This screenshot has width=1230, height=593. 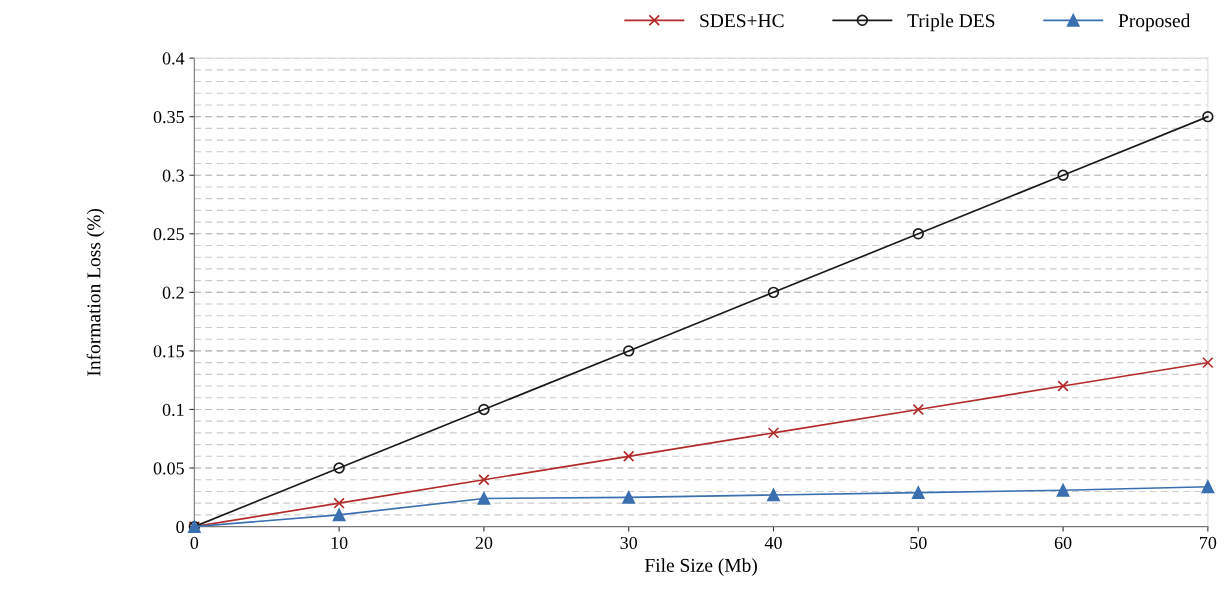 I want to click on legend-label: Triple DES, so click(x=951, y=22).